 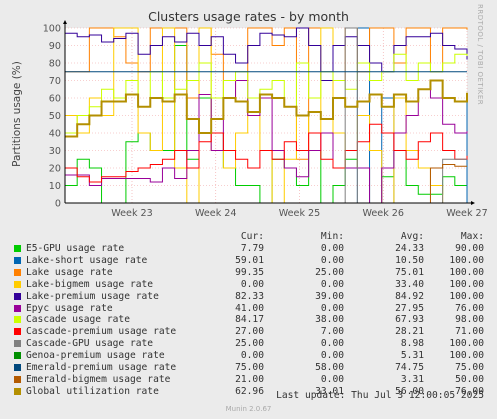 I want to click on x-tick-label: Week 26, so click(x=383, y=213).